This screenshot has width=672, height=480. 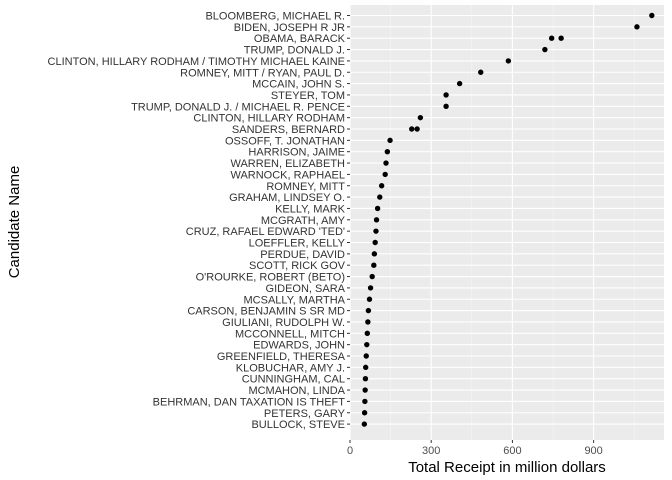 What do you see at coordinates (290, 368) in the screenshot?
I see `y-tick-label: KLOBUCHAR, AMY J.` at bounding box center [290, 368].